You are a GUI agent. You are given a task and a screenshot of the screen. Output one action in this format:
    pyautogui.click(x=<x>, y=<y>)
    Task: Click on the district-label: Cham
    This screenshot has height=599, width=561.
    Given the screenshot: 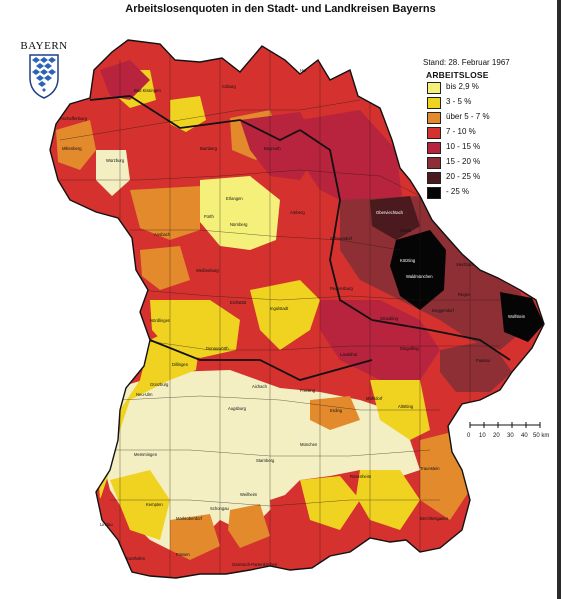 What is the action you would take?
    pyautogui.click(x=406, y=230)
    